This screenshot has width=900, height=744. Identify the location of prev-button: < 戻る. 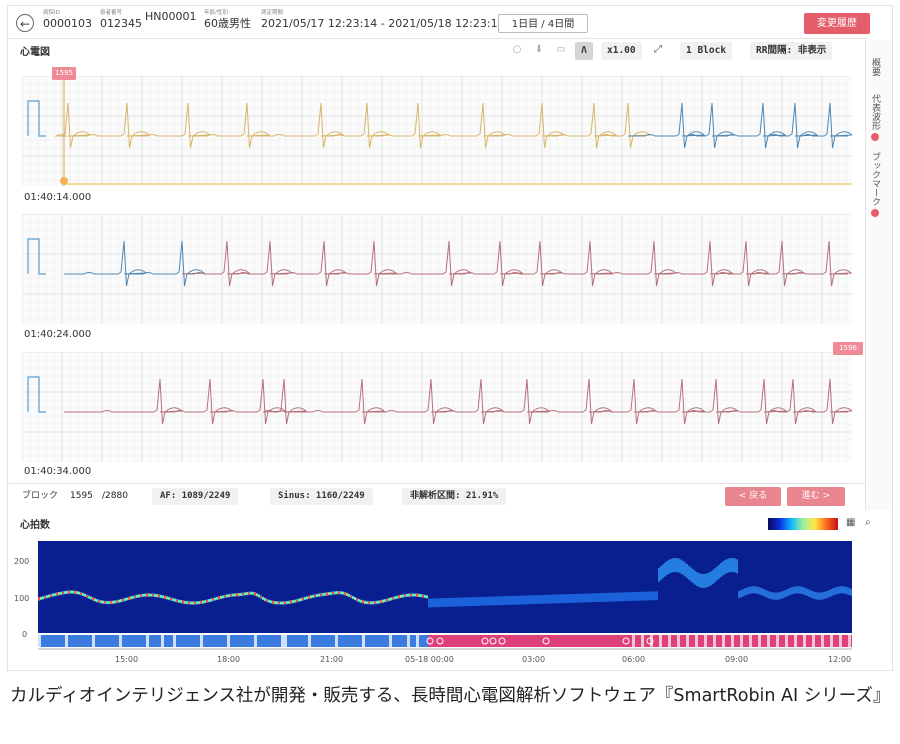
(753, 496).